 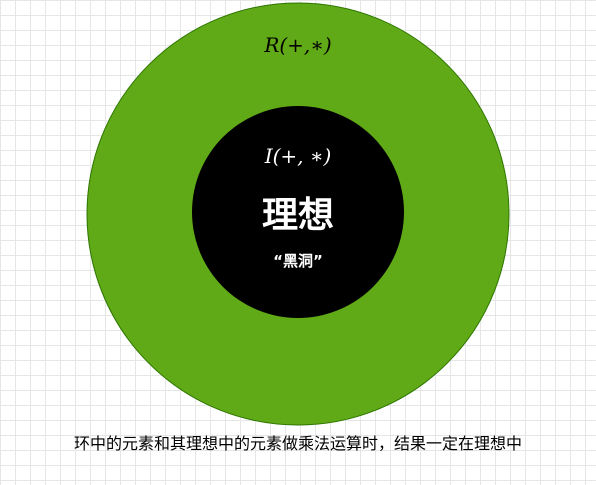 What do you see at coordinates (298, 261) in the screenshot?
I see `ideal-subtitle: “黑洞”` at bounding box center [298, 261].